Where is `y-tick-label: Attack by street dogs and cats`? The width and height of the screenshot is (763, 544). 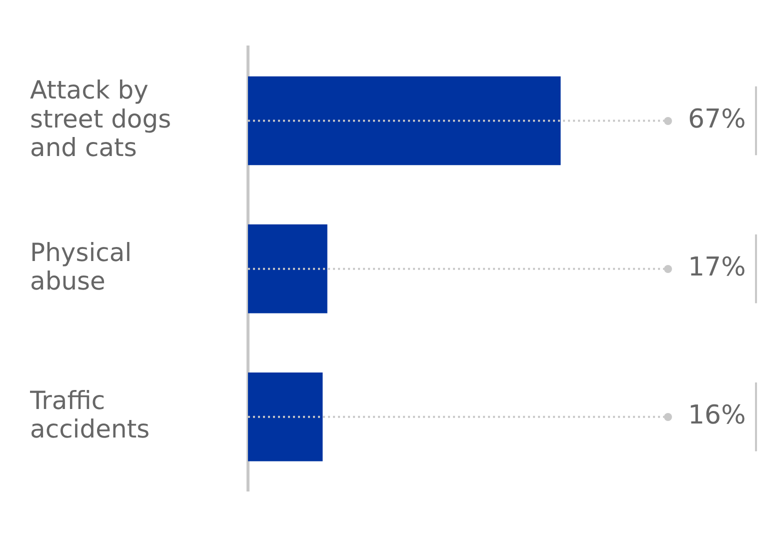 y-tick-label: Attack by street dogs and cats is located at coordinates (101, 119).